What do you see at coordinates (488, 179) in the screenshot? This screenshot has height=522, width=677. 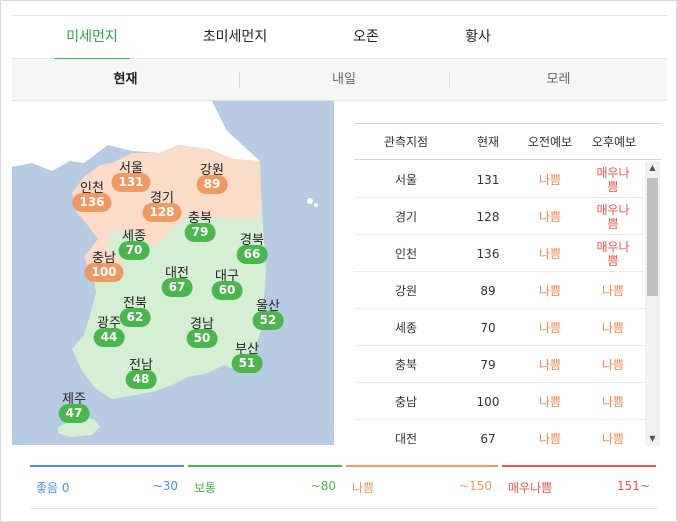 I see `current-value: 131` at bounding box center [488, 179].